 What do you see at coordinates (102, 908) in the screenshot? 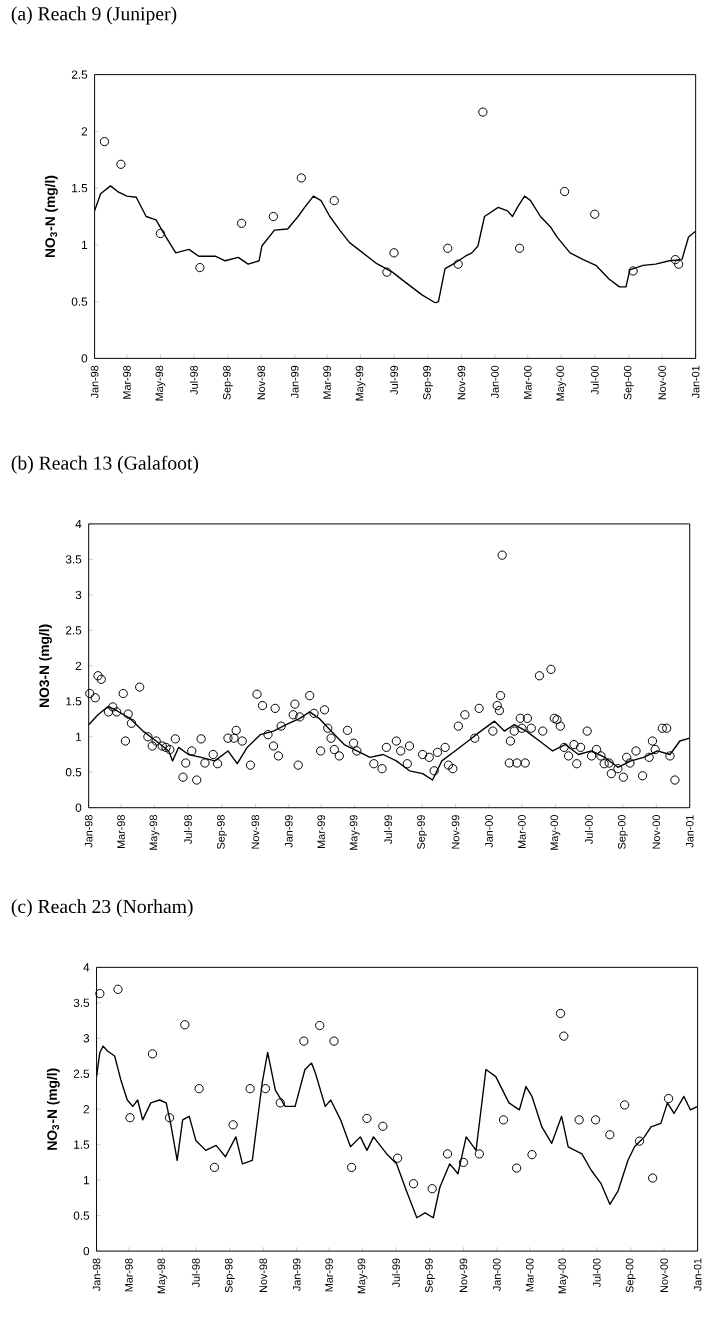
I see `chart-title: (c) Reach 23 (Norham)` at bounding box center [102, 908].